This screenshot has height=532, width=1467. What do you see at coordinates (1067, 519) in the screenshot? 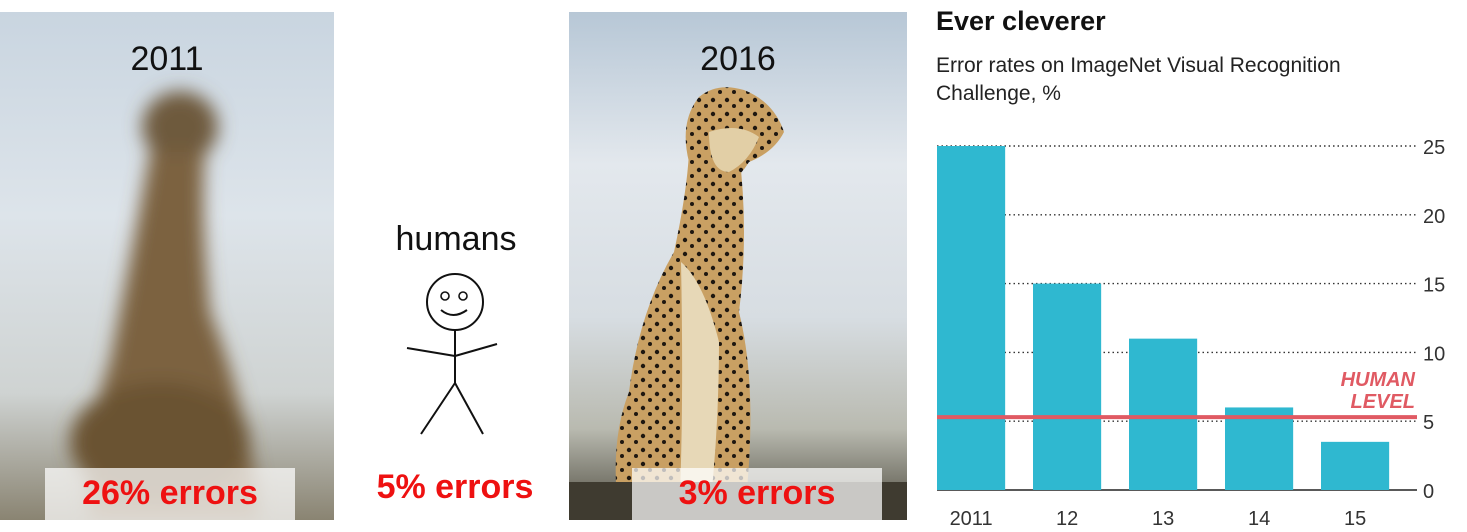
I see `x-tick-label-12: 12` at bounding box center [1067, 519].